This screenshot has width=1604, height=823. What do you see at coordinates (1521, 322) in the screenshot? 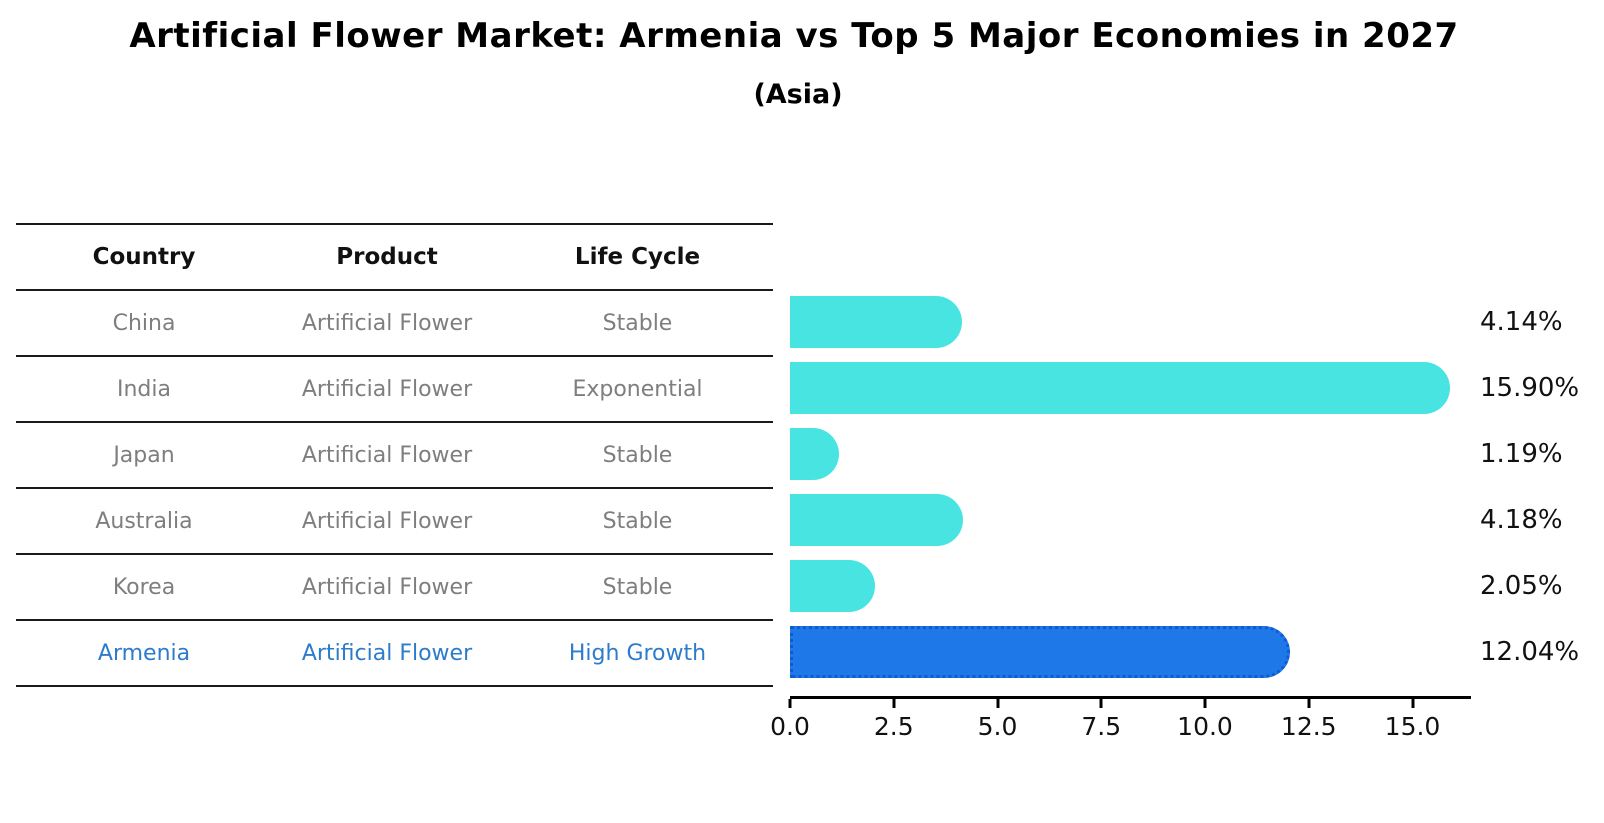
I see `value-label-china: 4.14%` at bounding box center [1521, 322].